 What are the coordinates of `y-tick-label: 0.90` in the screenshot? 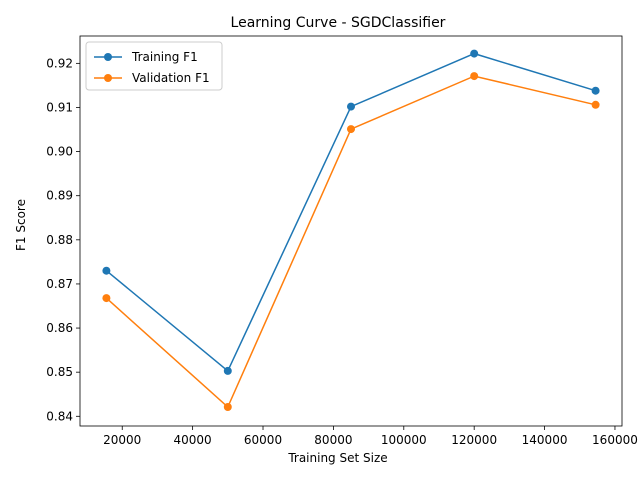 It's located at (59, 152).